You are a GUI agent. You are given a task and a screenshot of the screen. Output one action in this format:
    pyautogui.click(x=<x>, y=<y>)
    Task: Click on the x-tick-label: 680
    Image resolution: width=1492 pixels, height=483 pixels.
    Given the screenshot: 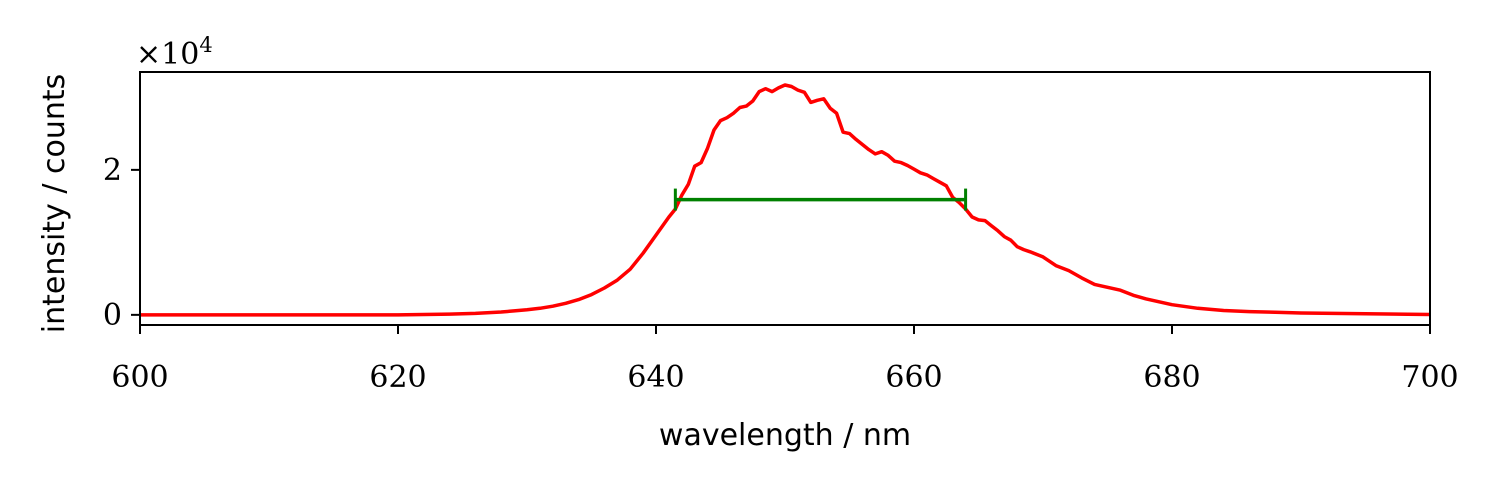 What is the action you would take?
    pyautogui.click(x=1171, y=377)
    